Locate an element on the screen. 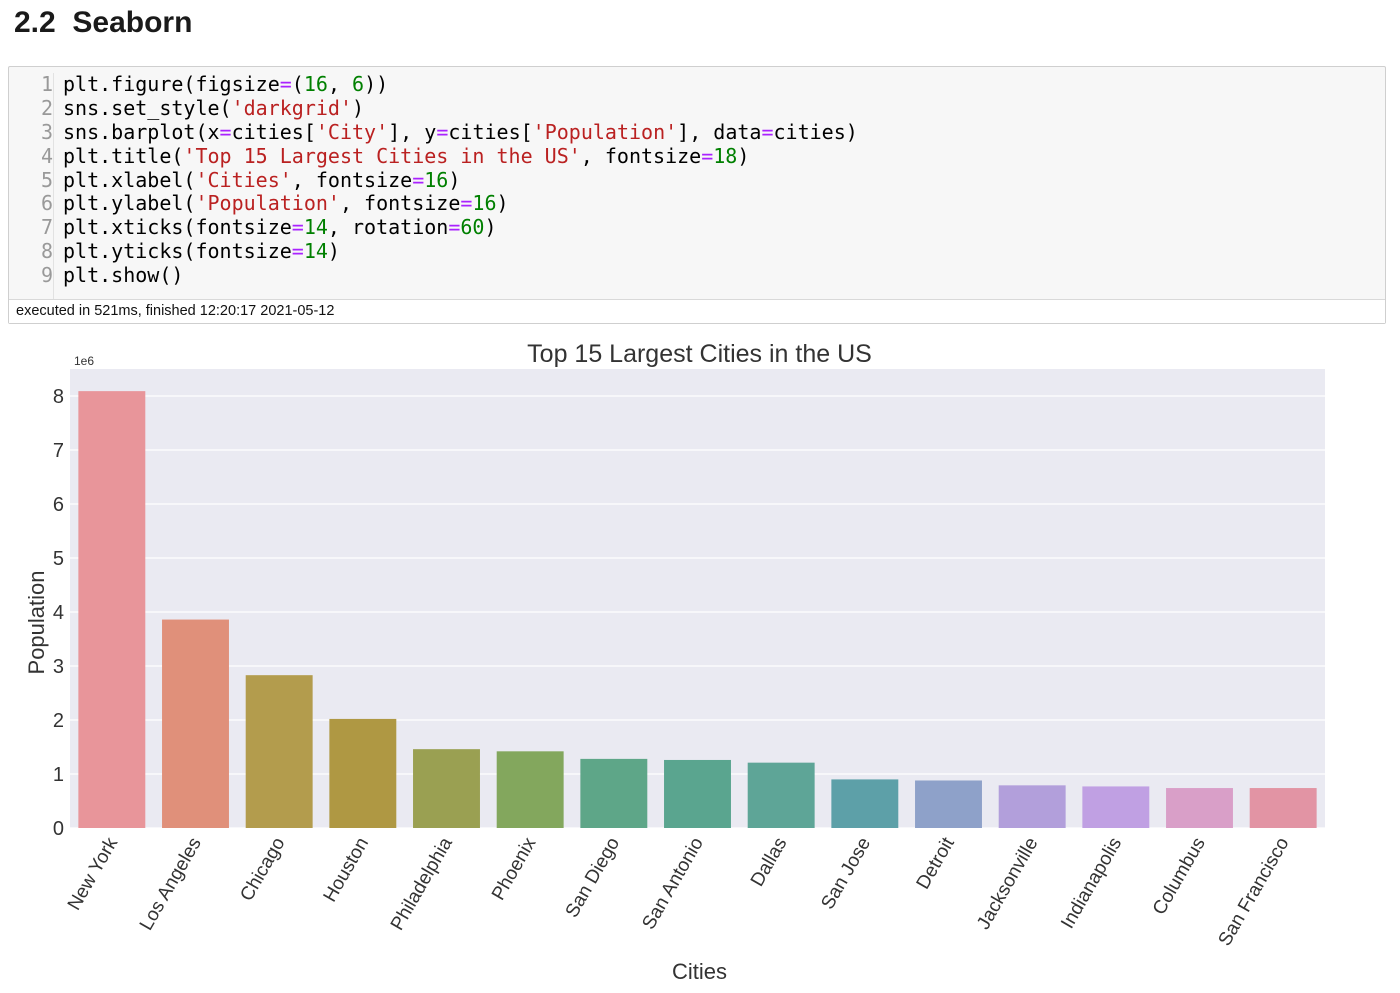 Image resolution: width=1400 pixels, height=993 pixels. code-token: )) is located at coordinates (376, 84).